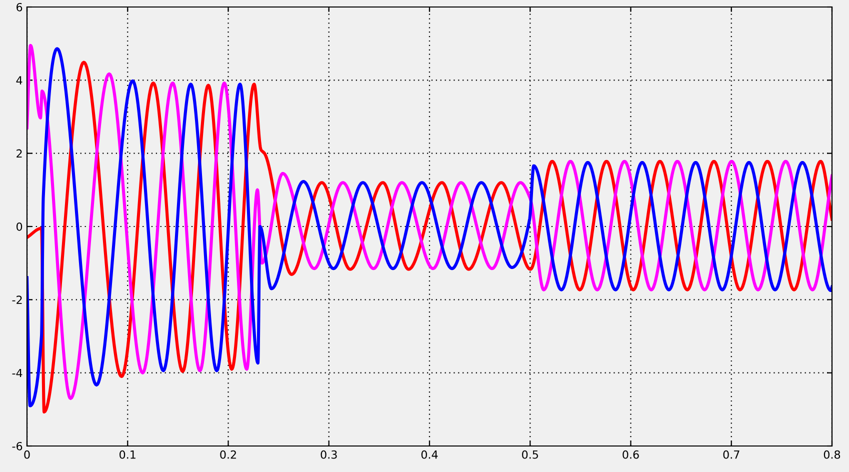  What do you see at coordinates (228, 454) in the screenshot?
I see `x-tick-label: 0.2` at bounding box center [228, 454].